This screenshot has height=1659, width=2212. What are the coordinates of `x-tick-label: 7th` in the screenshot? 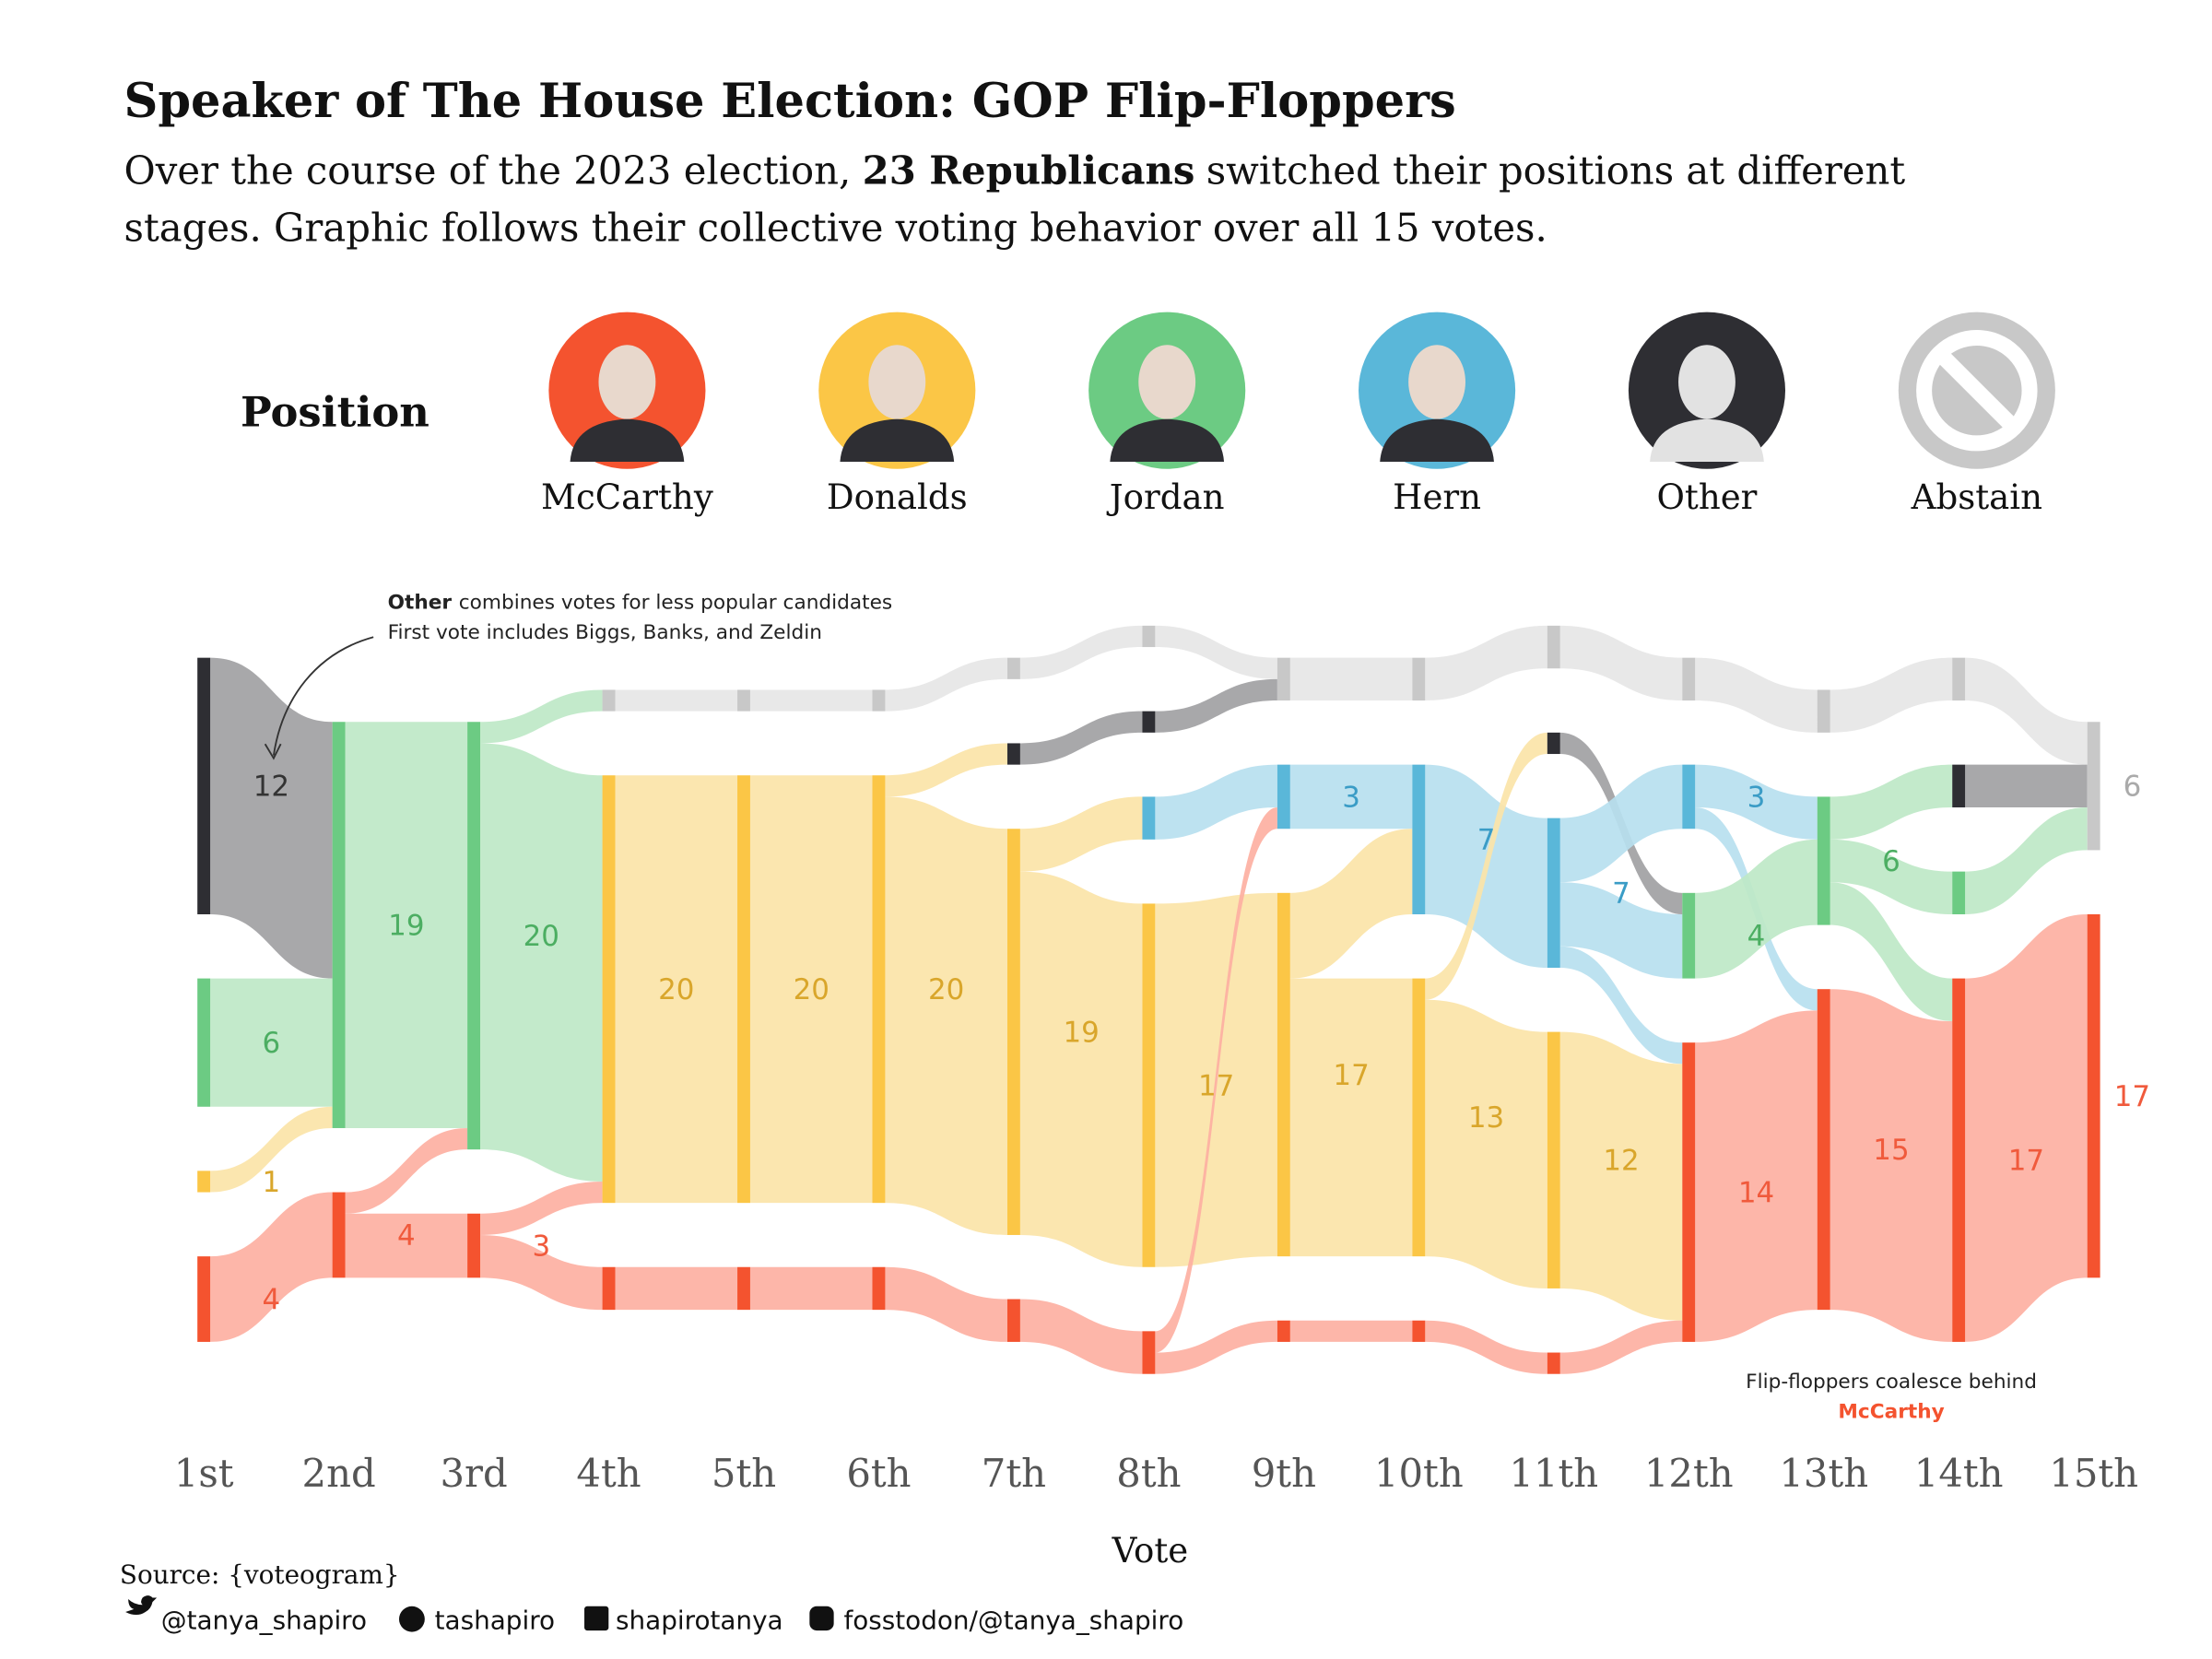 It's located at (1014, 1473).